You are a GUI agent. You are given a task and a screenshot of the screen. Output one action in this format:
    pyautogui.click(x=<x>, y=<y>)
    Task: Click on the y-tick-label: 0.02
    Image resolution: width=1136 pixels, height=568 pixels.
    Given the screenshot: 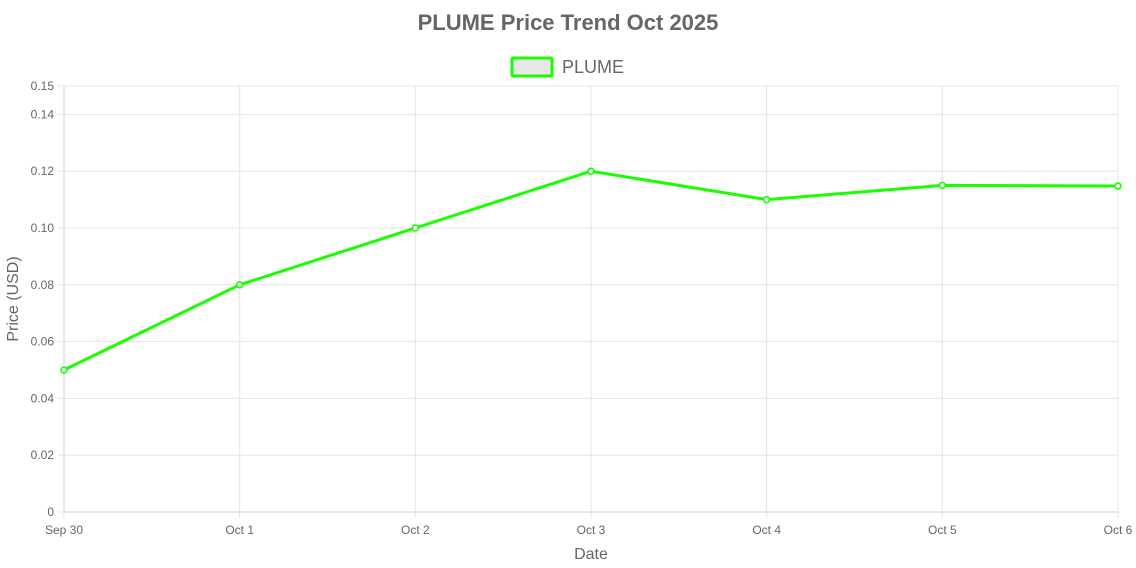 What is the action you would take?
    pyautogui.click(x=43, y=455)
    